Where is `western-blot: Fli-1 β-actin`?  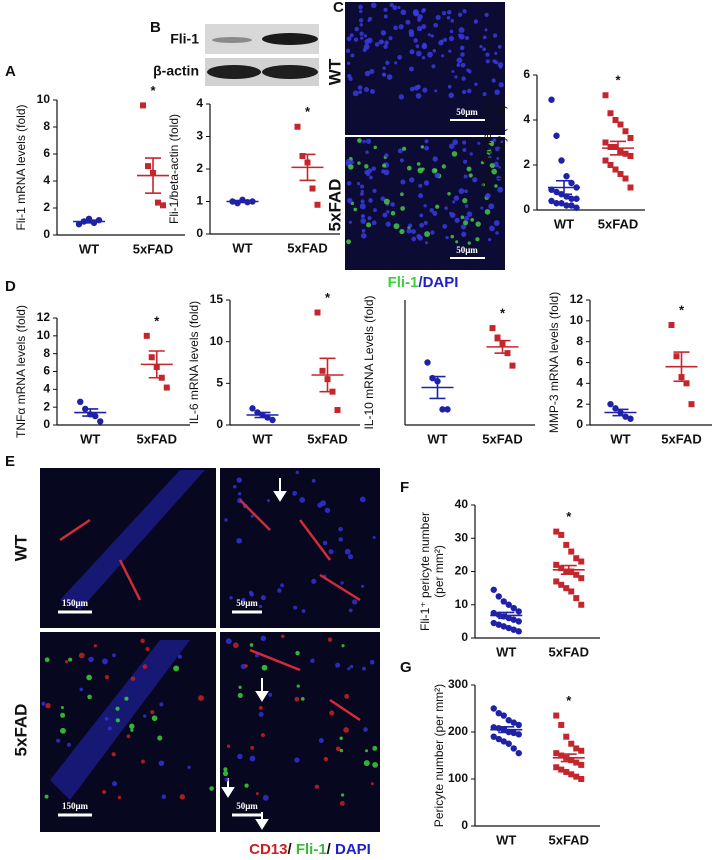
western-blot: Fli-1 β-actin is located at coordinates (236, 55).